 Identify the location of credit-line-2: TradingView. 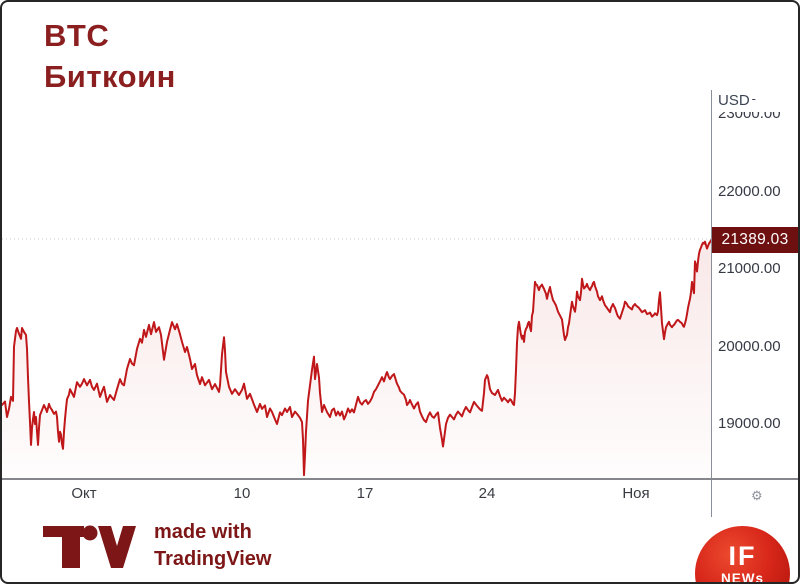
(213, 559).